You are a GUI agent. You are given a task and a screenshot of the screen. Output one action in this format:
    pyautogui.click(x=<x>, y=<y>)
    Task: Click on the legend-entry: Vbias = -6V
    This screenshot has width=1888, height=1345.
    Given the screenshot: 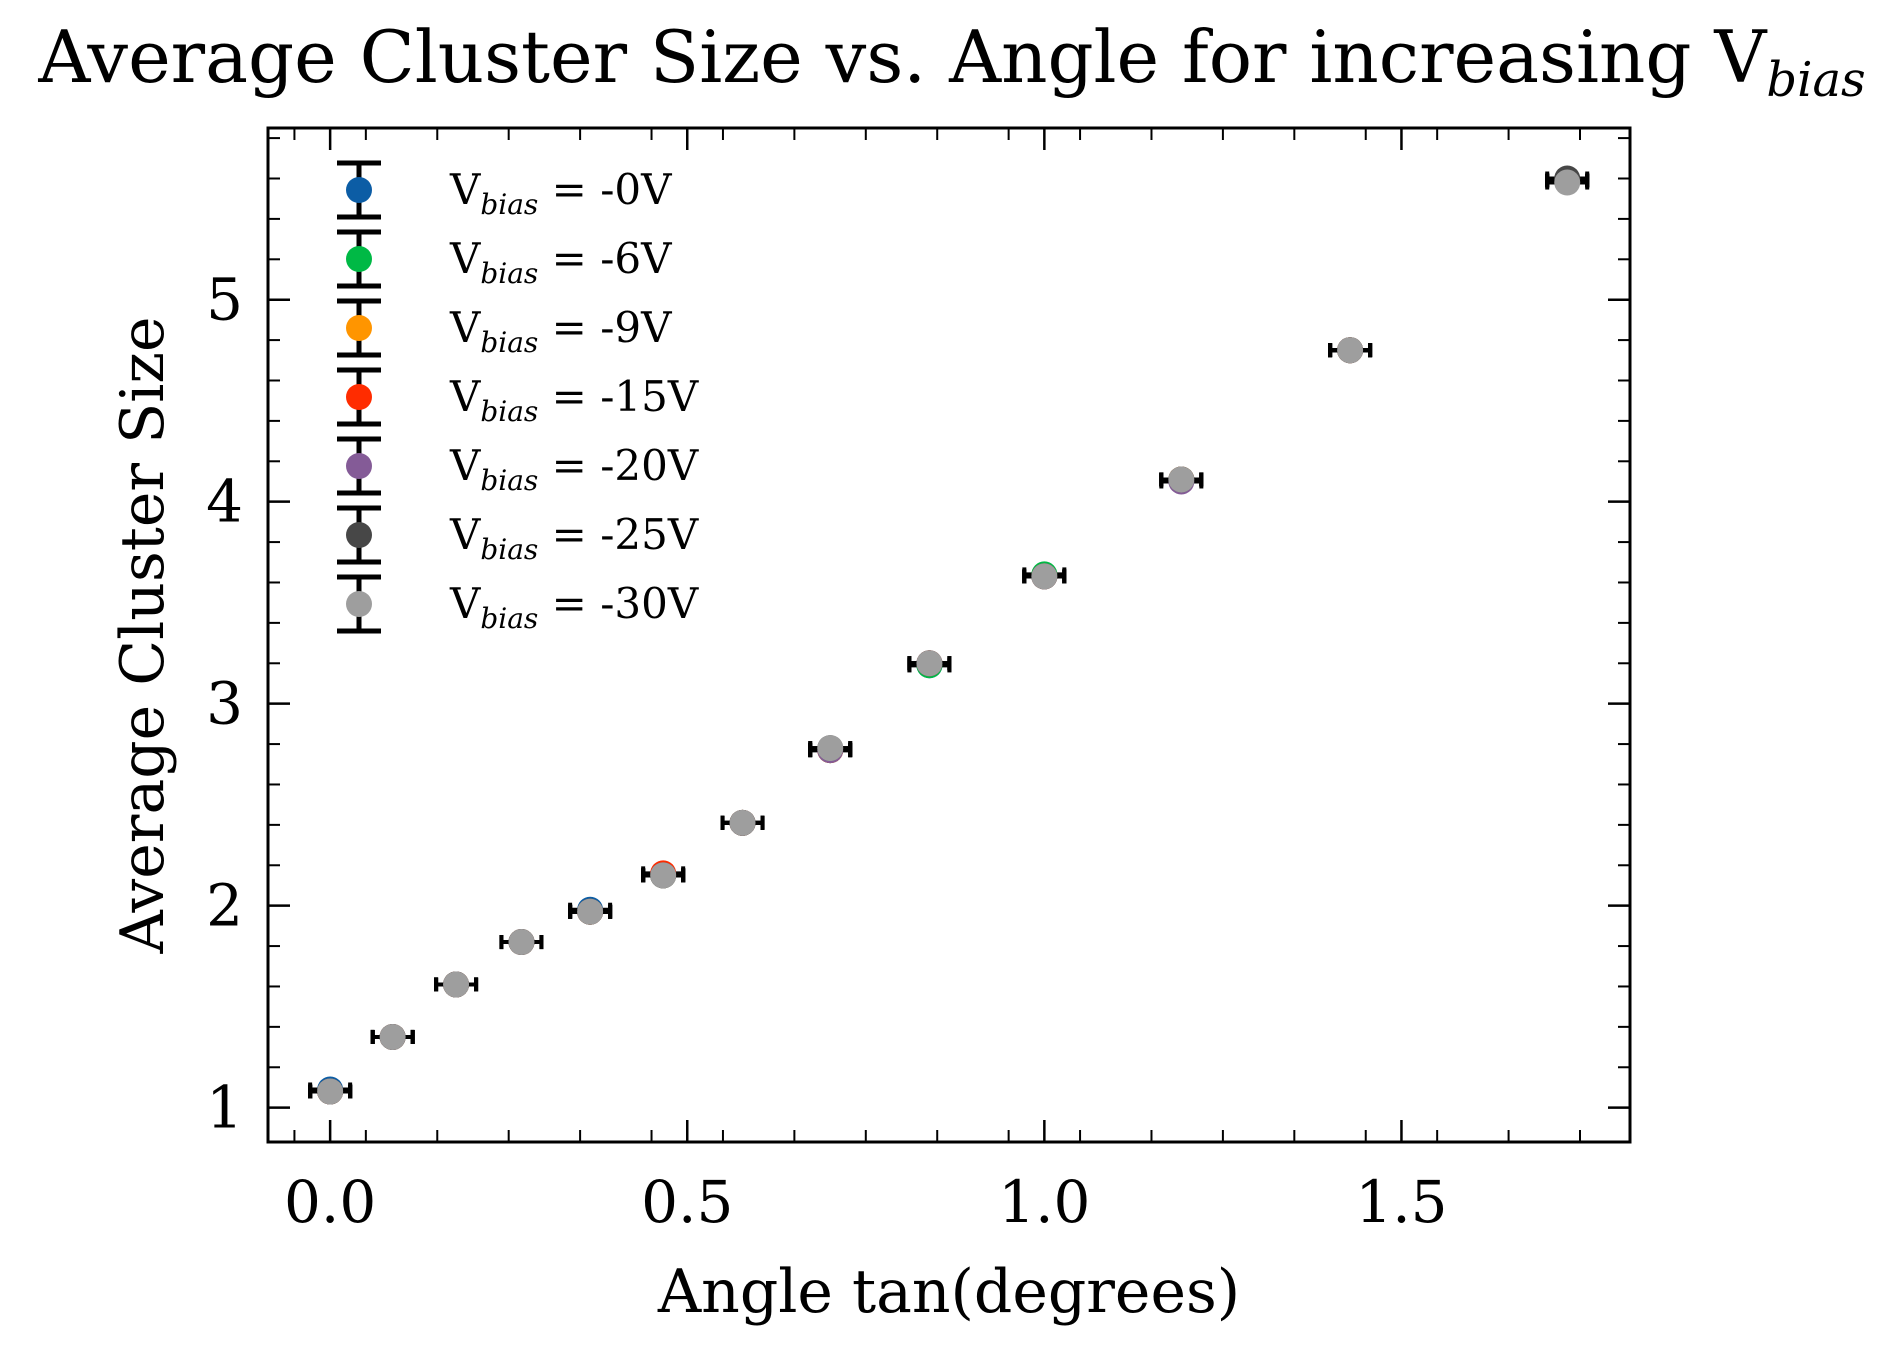 What is the action you would take?
    pyautogui.click(x=504, y=259)
    